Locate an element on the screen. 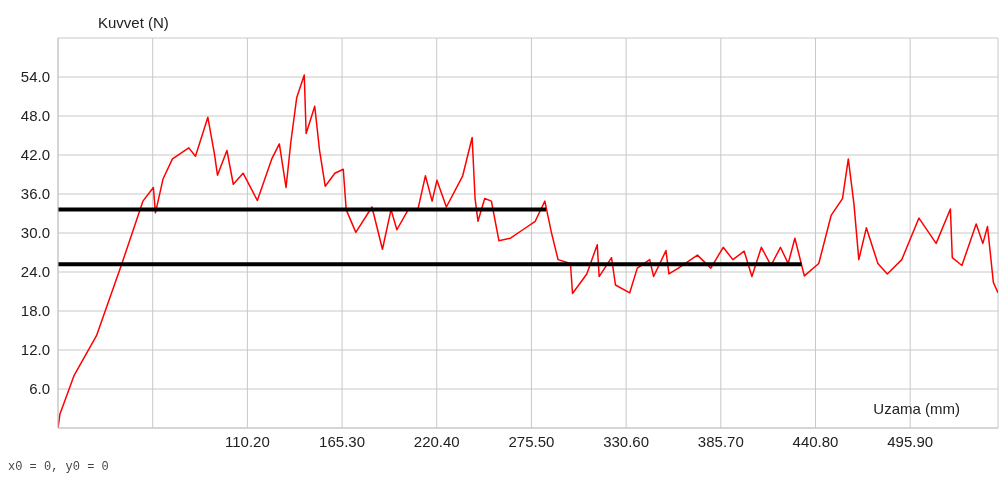 The width and height of the screenshot is (1008, 495). x-axis-title: Uzama (mm) is located at coordinates (916, 408).